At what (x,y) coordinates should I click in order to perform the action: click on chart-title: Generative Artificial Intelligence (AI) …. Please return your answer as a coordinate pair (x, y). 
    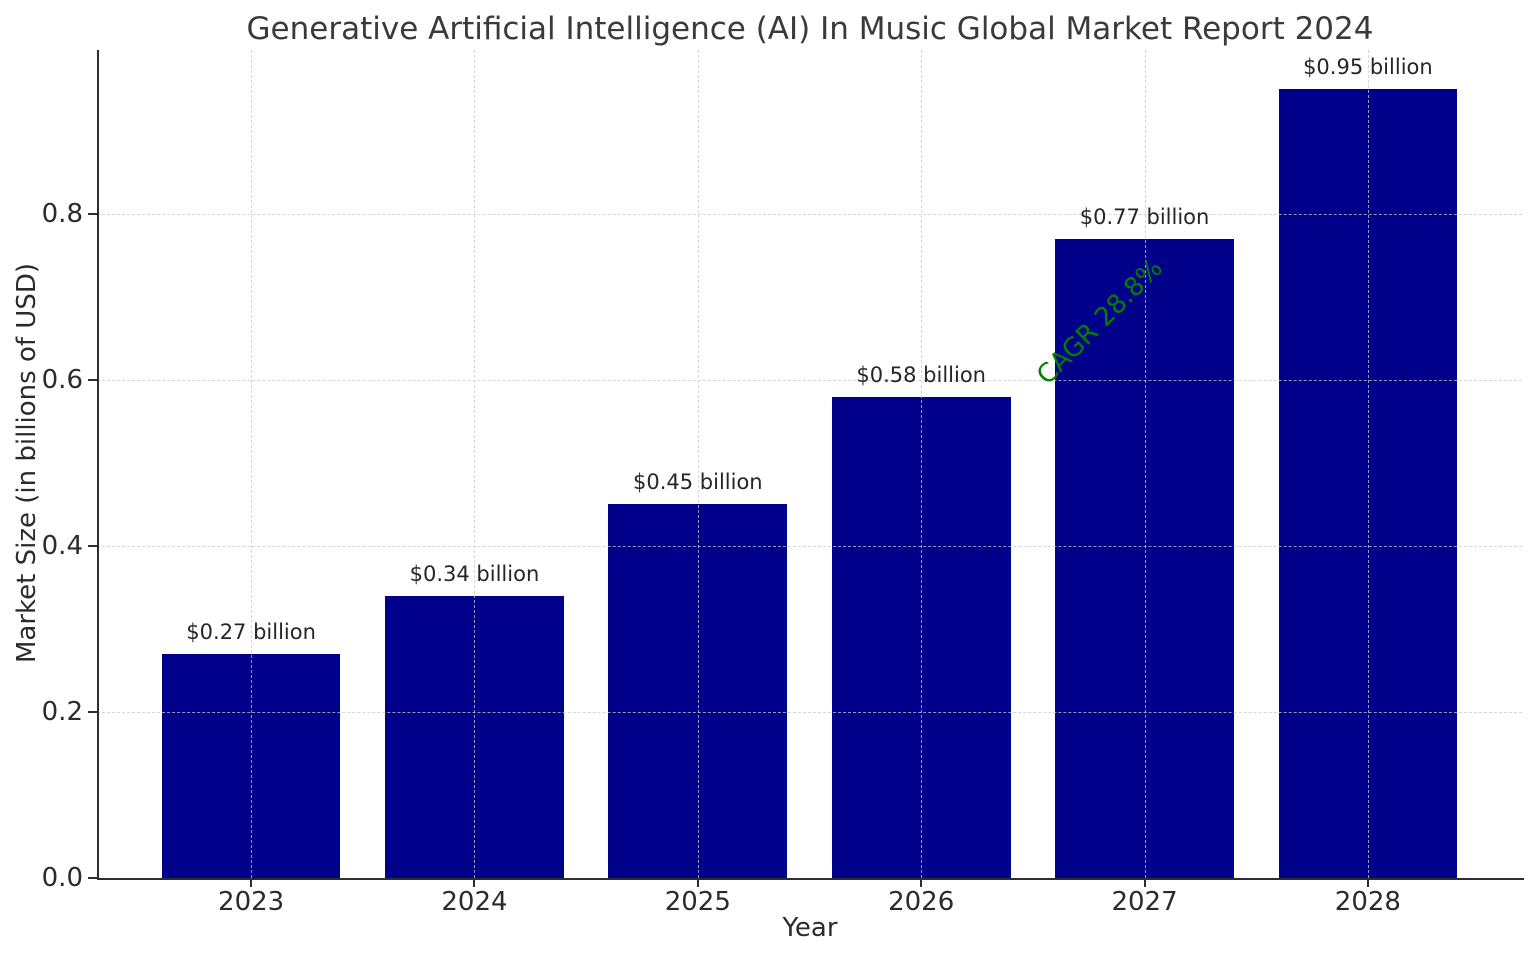
    Looking at the image, I should click on (810, 29).